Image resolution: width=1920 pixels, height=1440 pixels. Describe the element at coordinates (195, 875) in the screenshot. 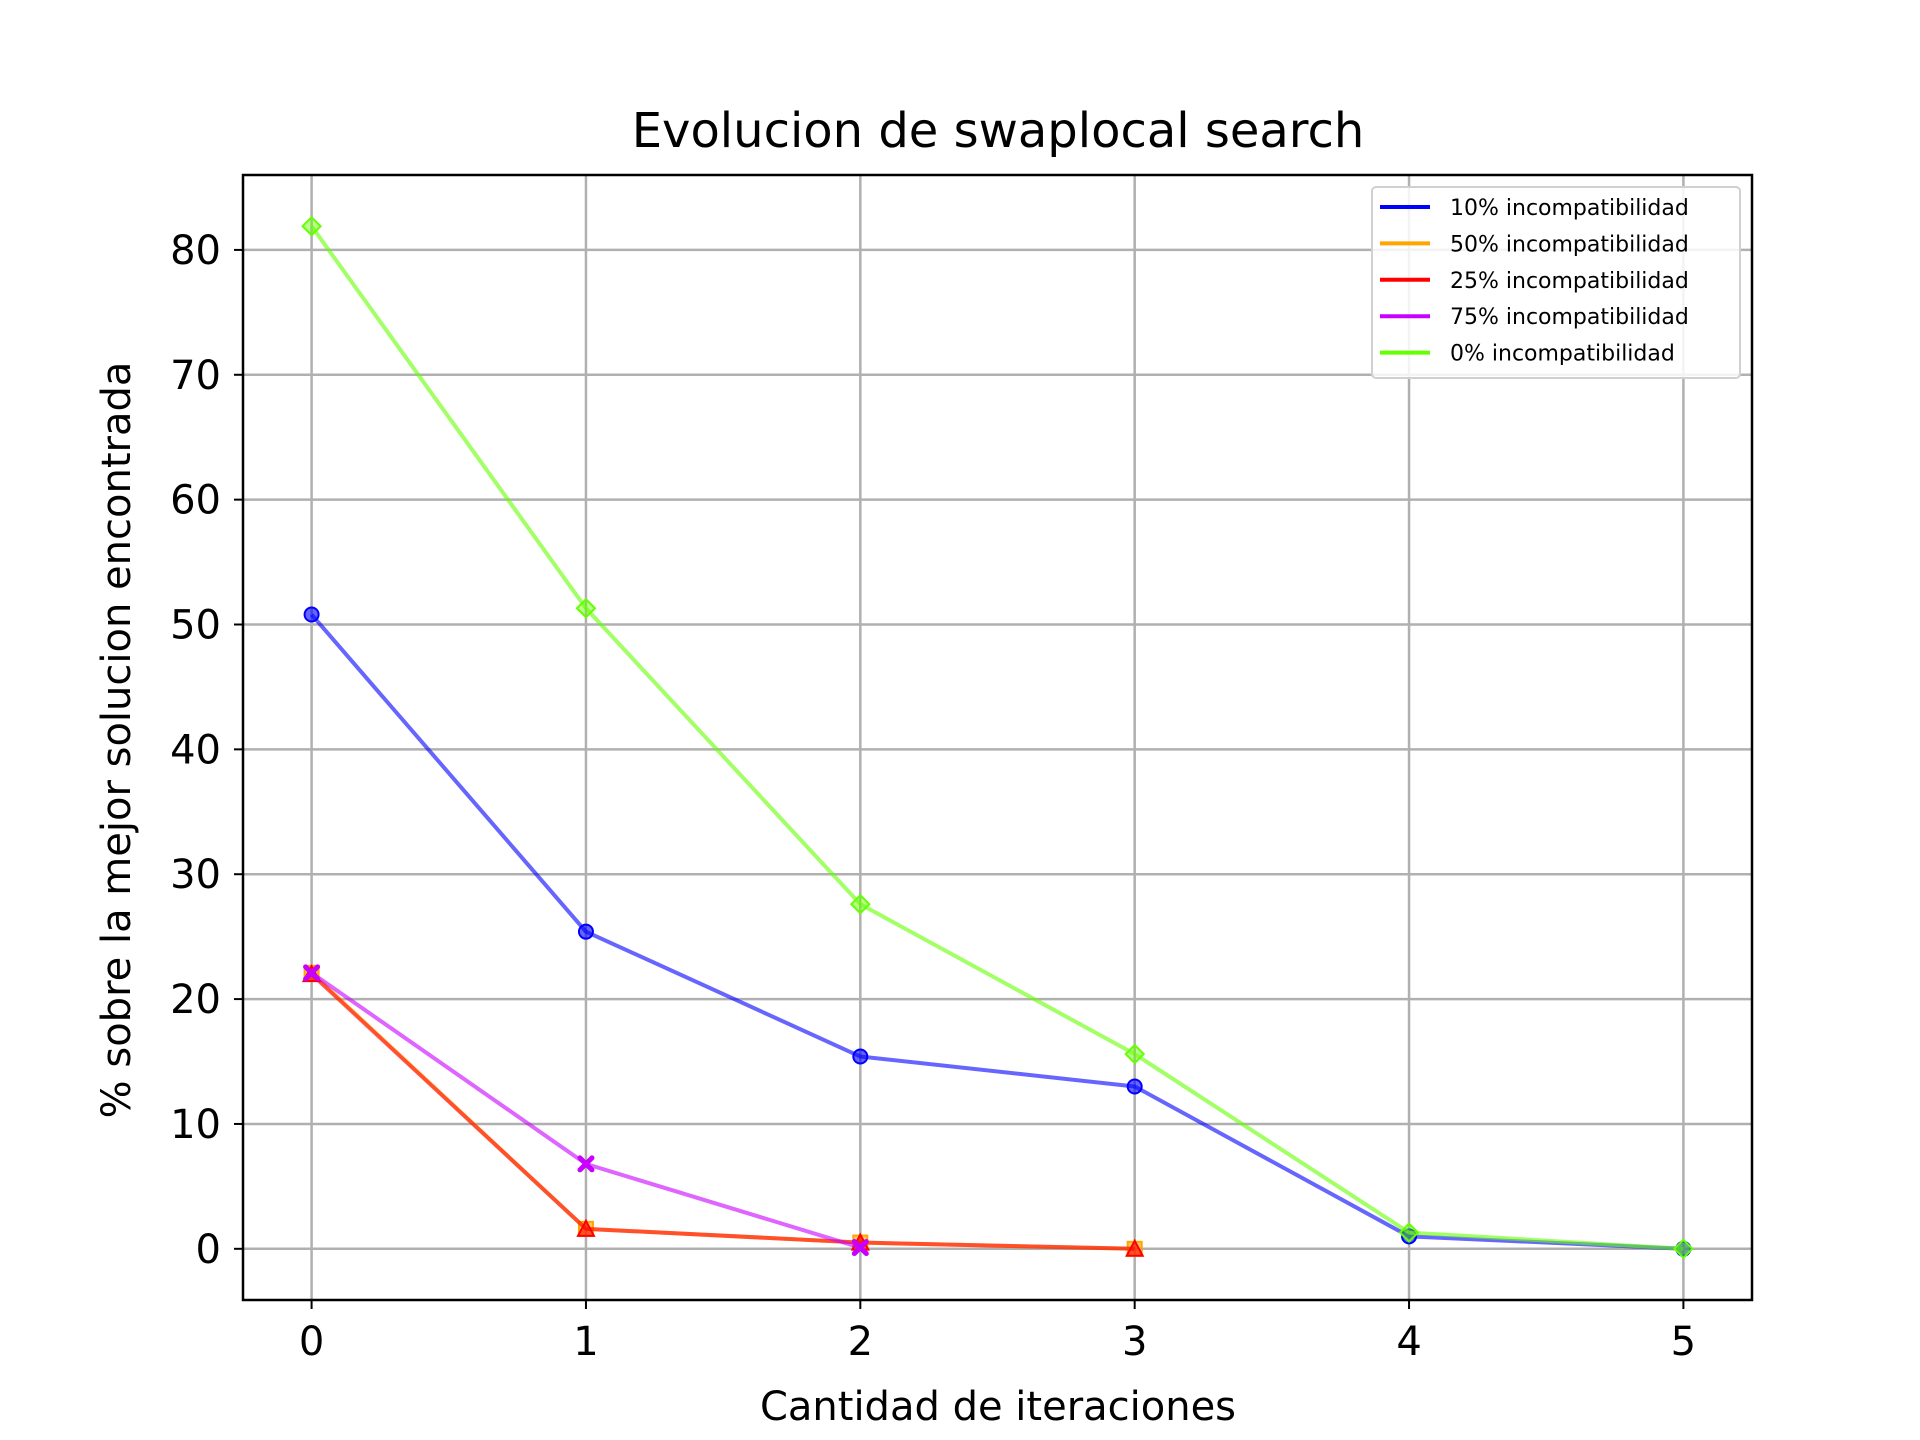

I see `y-tick-label: 30` at that location.